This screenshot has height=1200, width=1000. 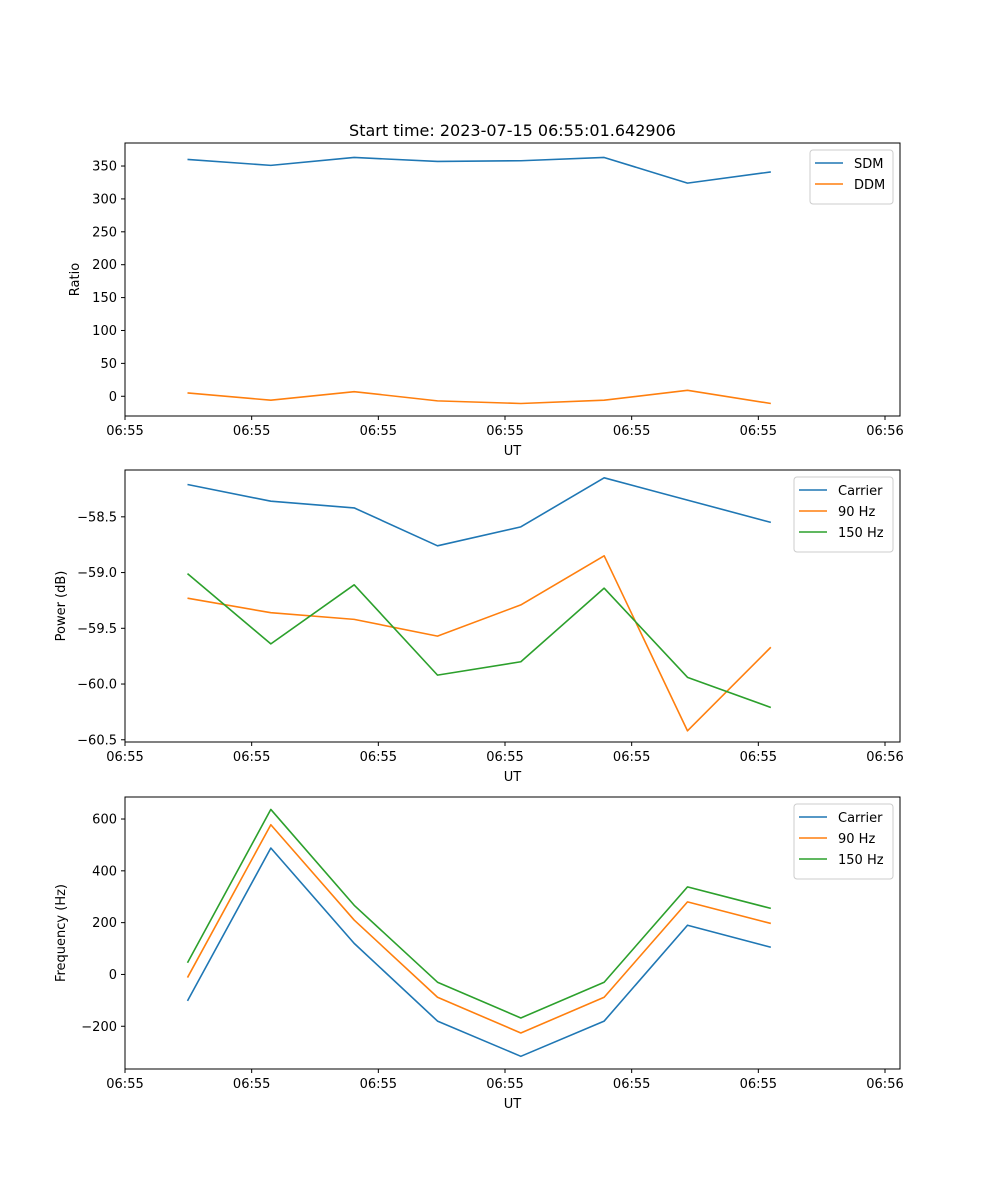 I want to click on y-axis-label: Ratio, so click(x=75, y=279).